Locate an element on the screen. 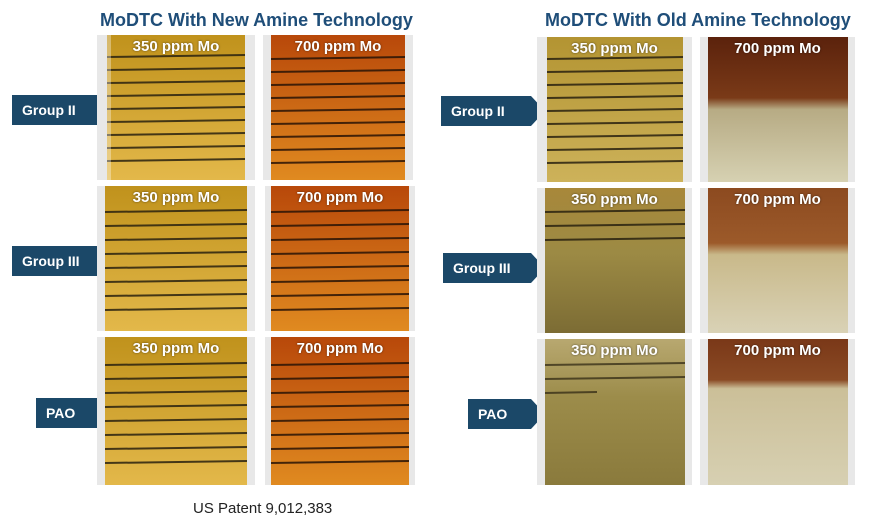  row-label-group-ii-old: Group II is located at coordinates (493, 111).